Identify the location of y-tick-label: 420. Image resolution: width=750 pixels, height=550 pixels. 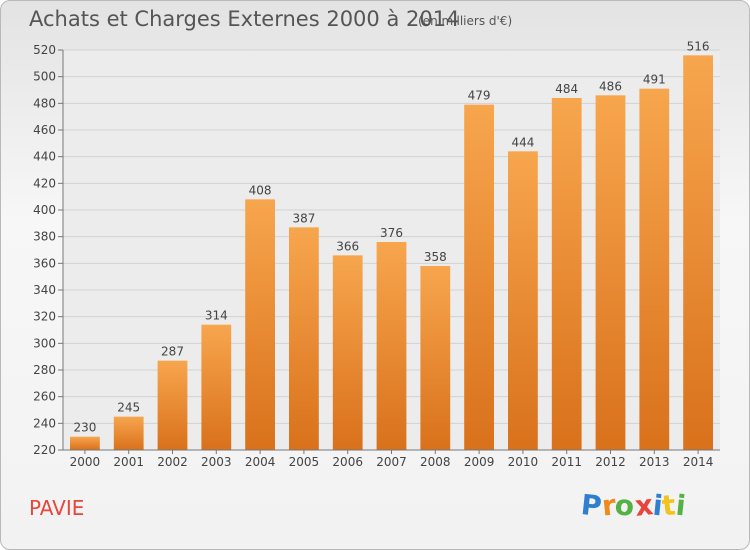
(44, 183).